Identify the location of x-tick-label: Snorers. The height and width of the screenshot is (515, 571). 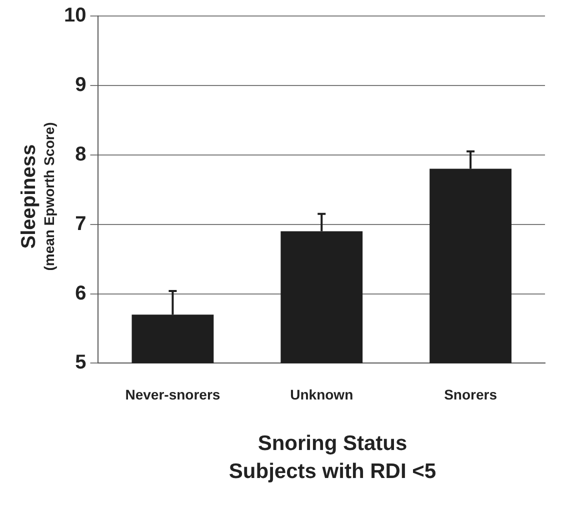
(471, 394).